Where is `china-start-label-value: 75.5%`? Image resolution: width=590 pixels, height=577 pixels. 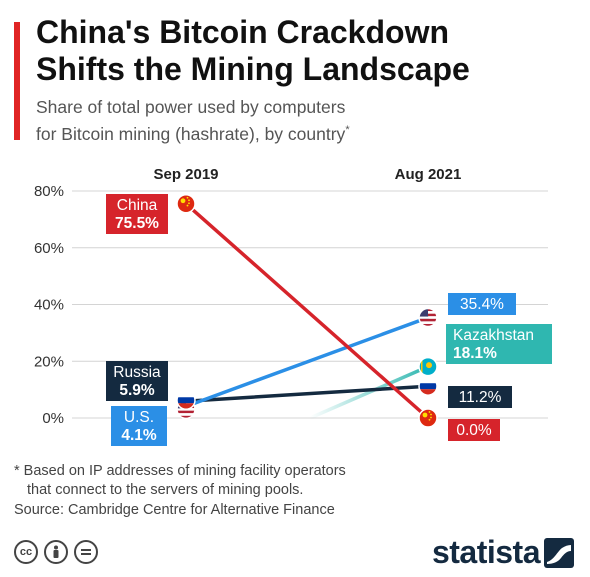 china-start-label-value: 75.5% is located at coordinates (137, 223).